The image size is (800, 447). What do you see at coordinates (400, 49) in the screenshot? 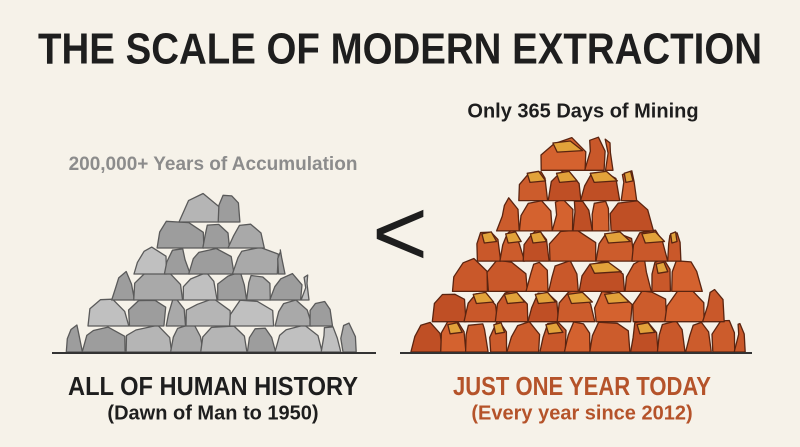
I see `title: THE SCALE OF MODERN EXTRACTION` at bounding box center [400, 49].